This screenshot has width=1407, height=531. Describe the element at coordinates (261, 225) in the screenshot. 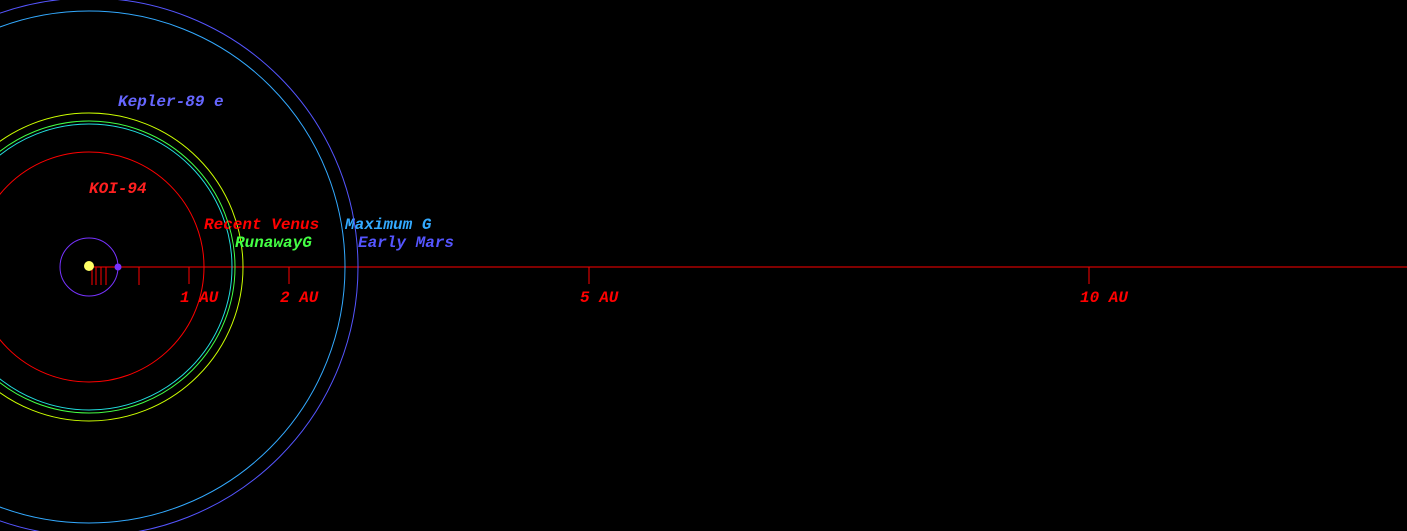

I see `zone-label: Recent Venus` at that location.